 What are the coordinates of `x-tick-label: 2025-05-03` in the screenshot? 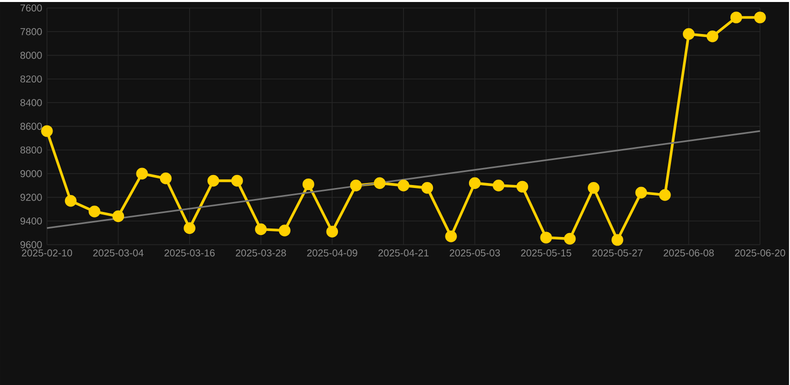 It's located at (475, 252).